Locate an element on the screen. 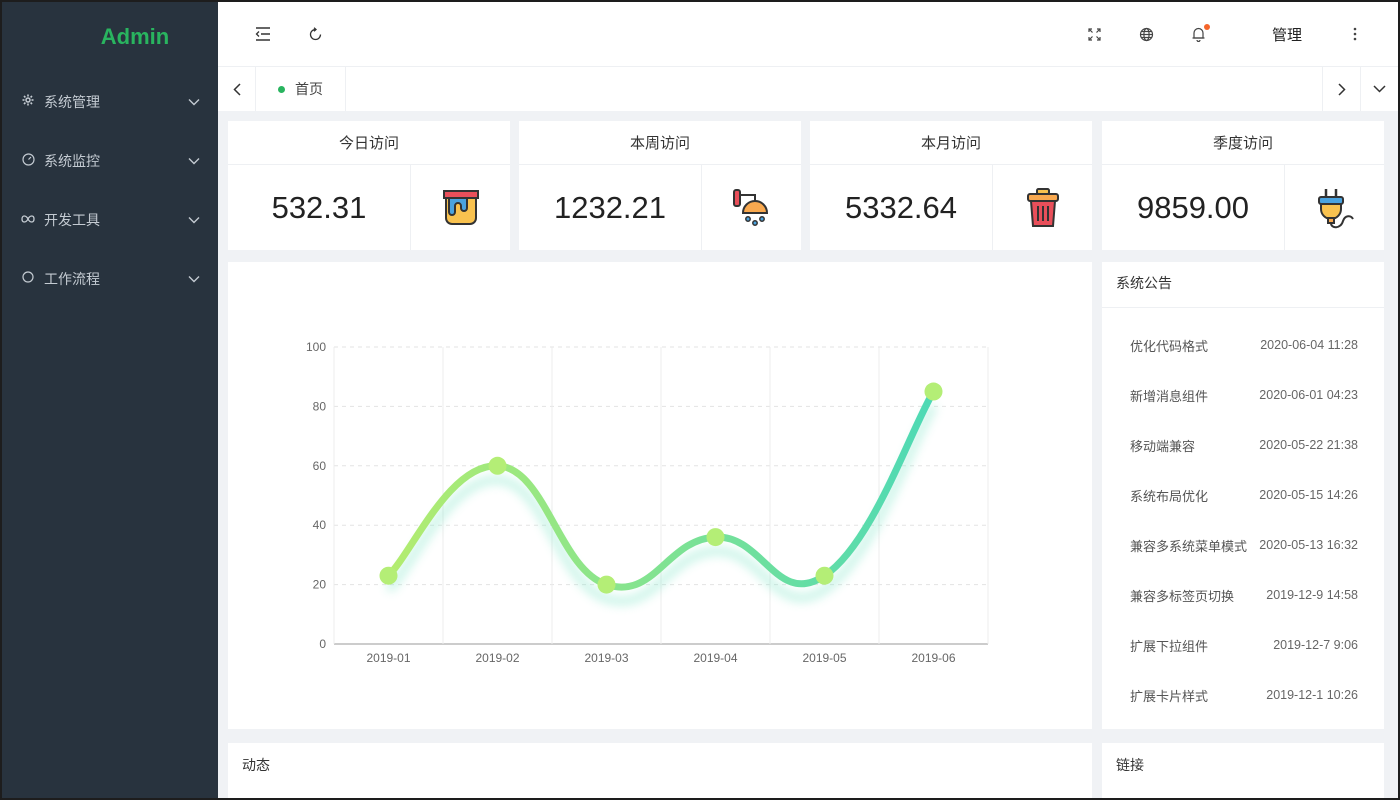 This screenshot has width=1400, height=800. notice-text: 兼容多系统菜单模式 is located at coordinates (1189, 547).